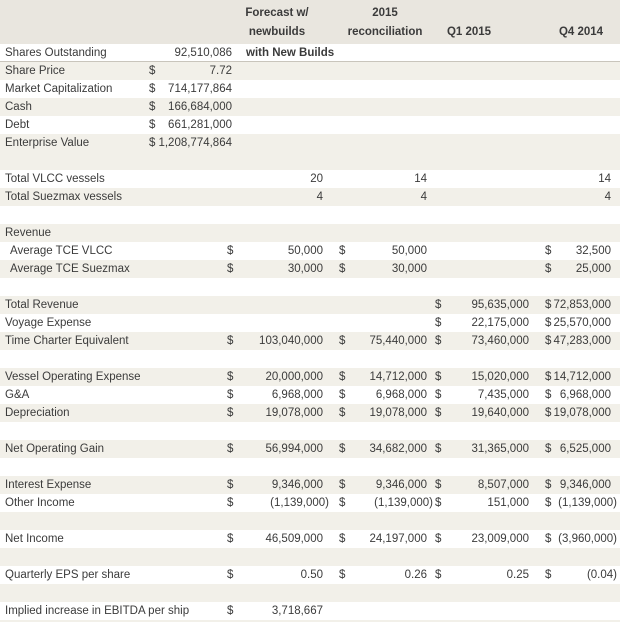 Image resolution: width=620 pixels, height=622 pixels. Describe the element at coordinates (409, 251) in the screenshot. I see `cell-value: 50,000` at that location.